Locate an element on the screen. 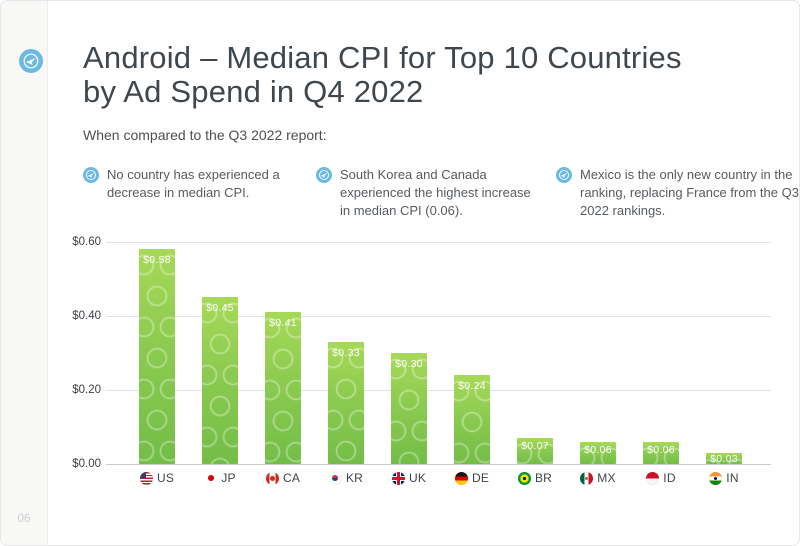 Image resolution: width=800 pixels, height=546 pixels. x-label-id: ID is located at coordinates (661, 478).